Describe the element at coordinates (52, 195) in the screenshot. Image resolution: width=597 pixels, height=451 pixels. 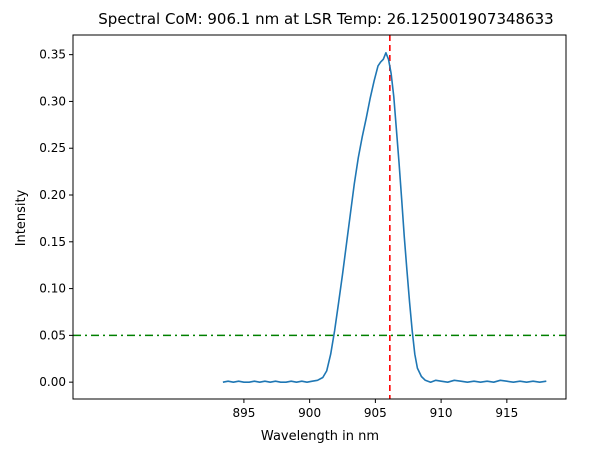
I see `y-tick-label: 0.20` at that location.